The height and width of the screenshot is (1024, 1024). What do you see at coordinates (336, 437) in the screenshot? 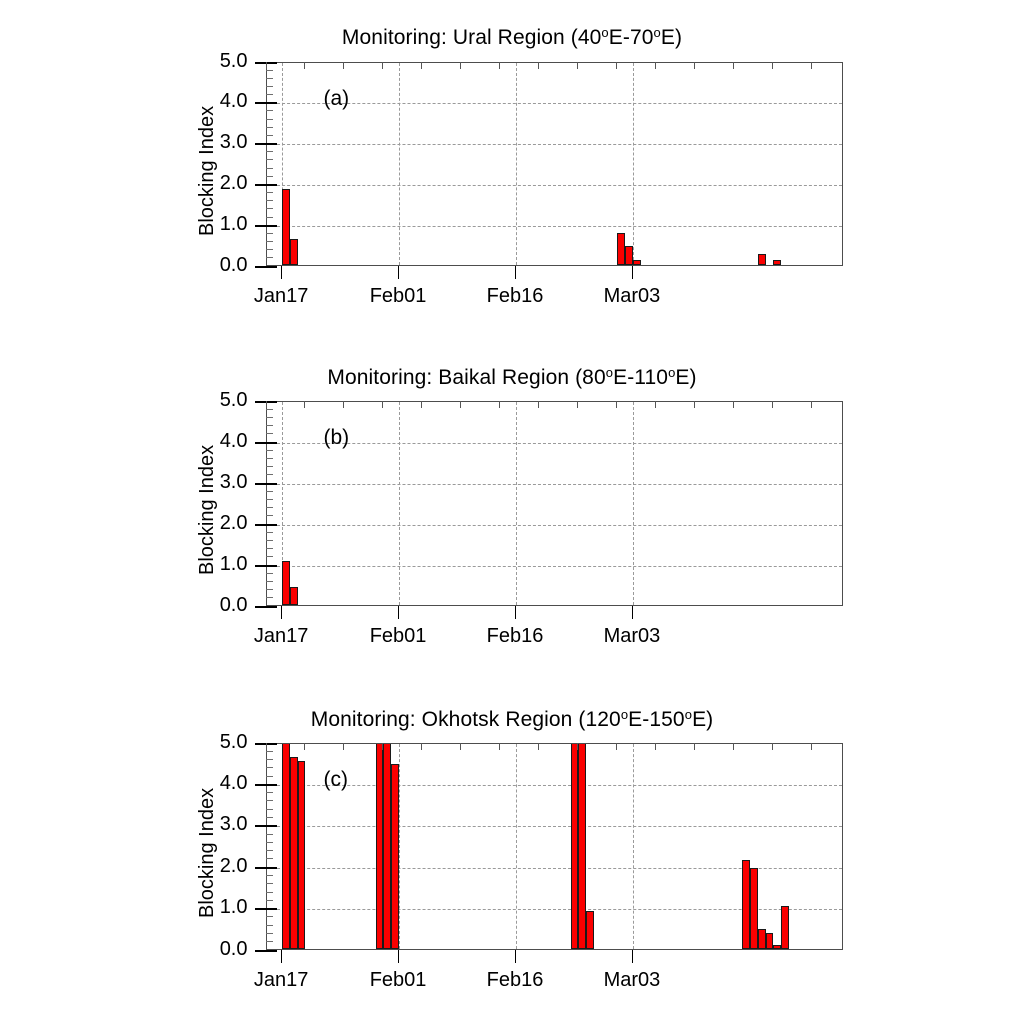
I see `panel-tag-2: (b)` at bounding box center [336, 437].